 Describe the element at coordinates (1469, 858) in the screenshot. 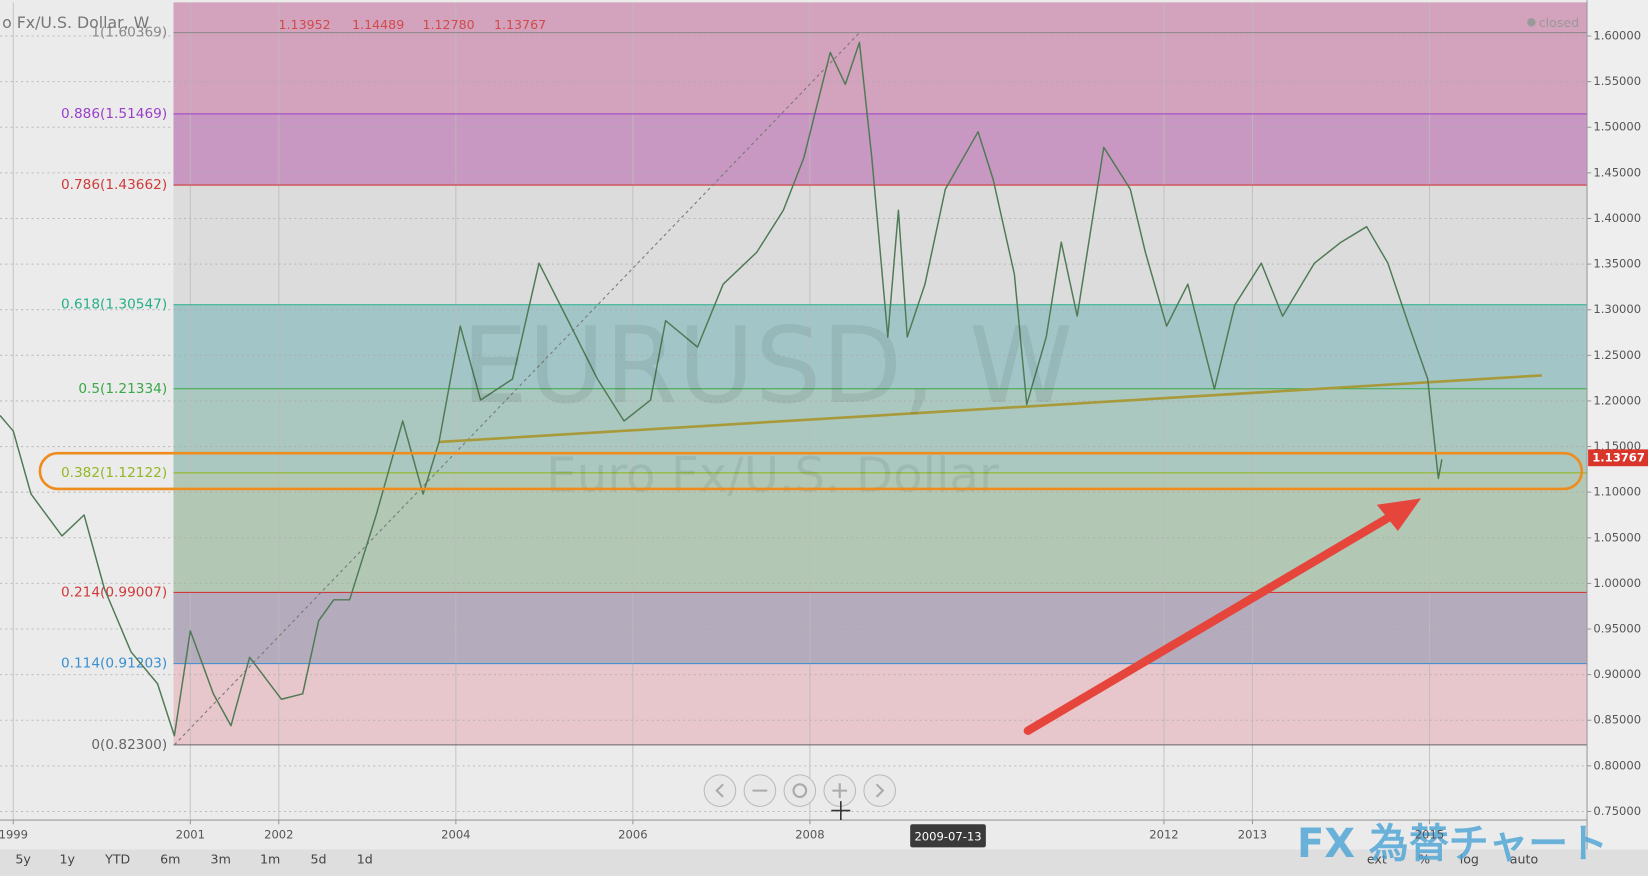

I see `option-button: log` at that location.